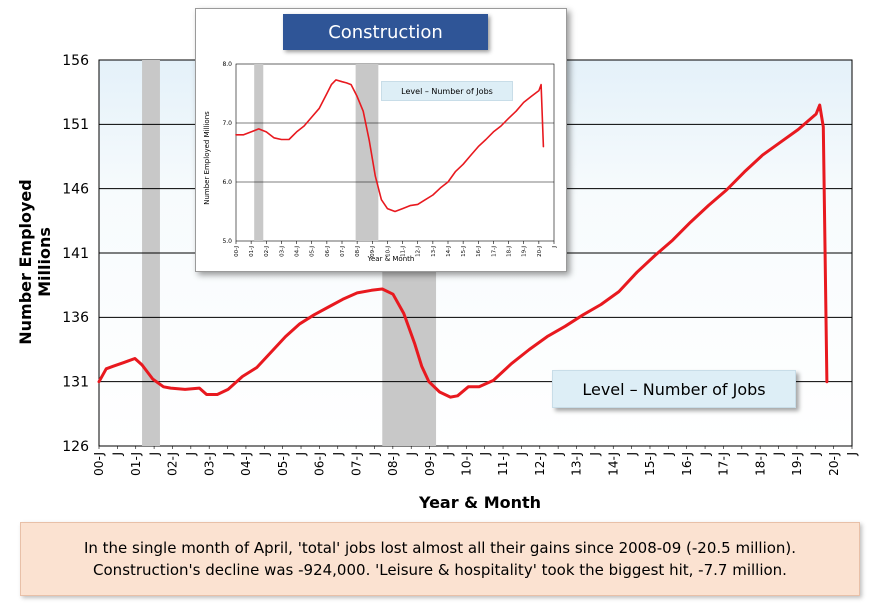 Image resolution: width=870 pixels, height=608 pixels. What do you see at coordinates (391, 259) in the screenshot?
I see `inset-x-axis-label: Year & Month` at bounding box center [391, 259].